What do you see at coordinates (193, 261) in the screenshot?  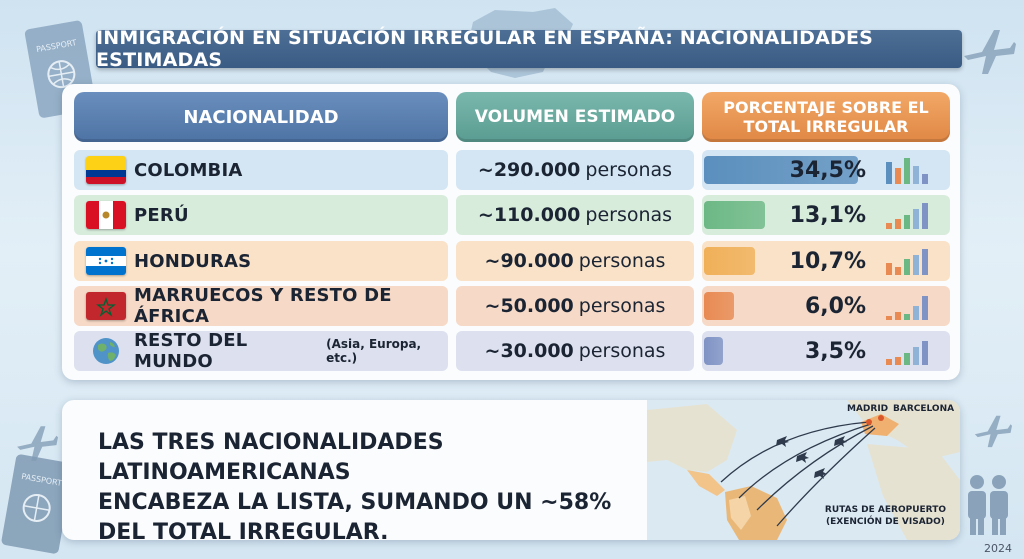 I see `nationality-label: HONDURAS` at bounding box center [193, 261].